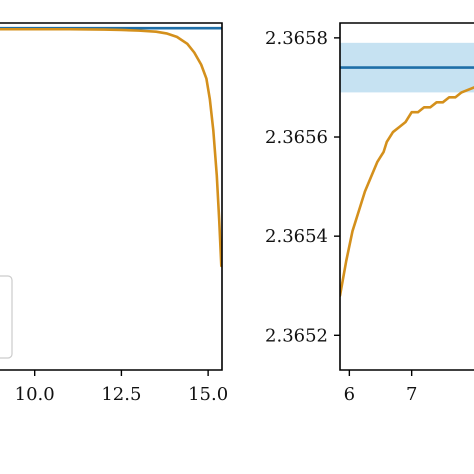 Image resolution: width=474 pixels, height=474 pixels. I want to click on left-x-axis: 10.0 12.5 15.0, so click(121, 387).